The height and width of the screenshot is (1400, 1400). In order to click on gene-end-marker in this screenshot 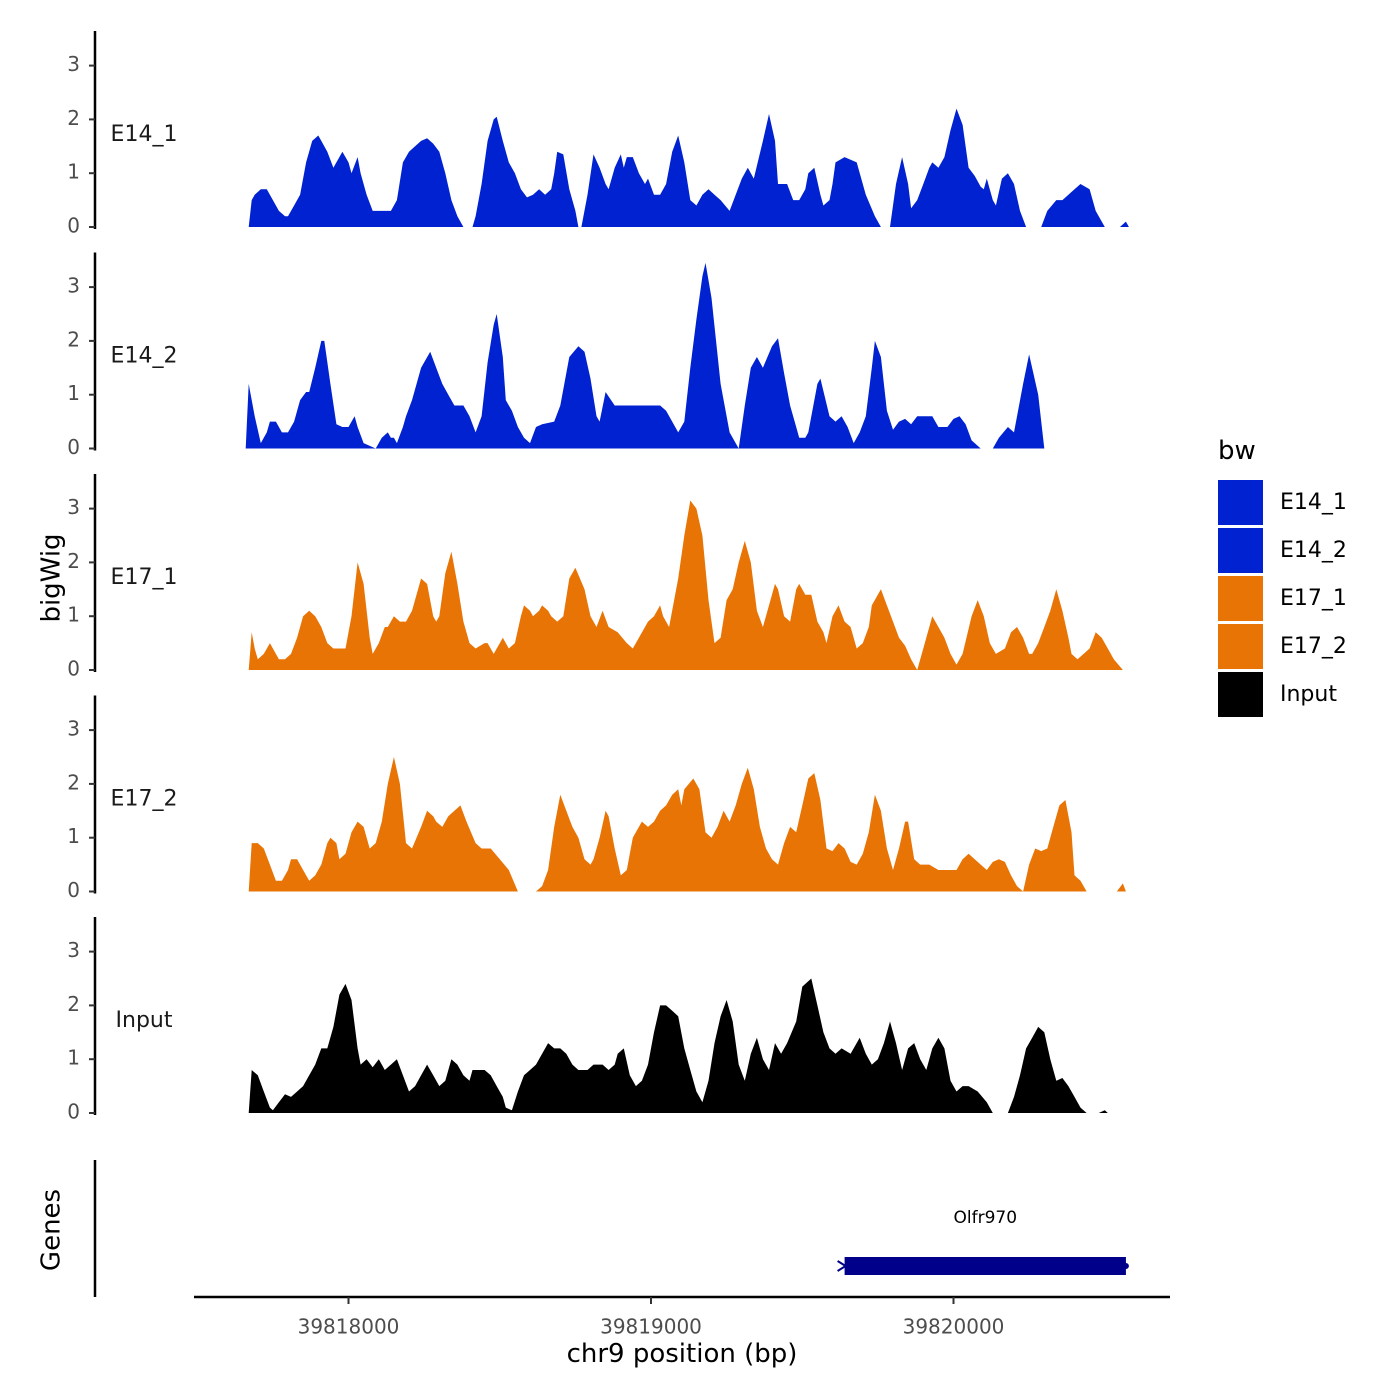, I will do `click(1125, 1266)`.